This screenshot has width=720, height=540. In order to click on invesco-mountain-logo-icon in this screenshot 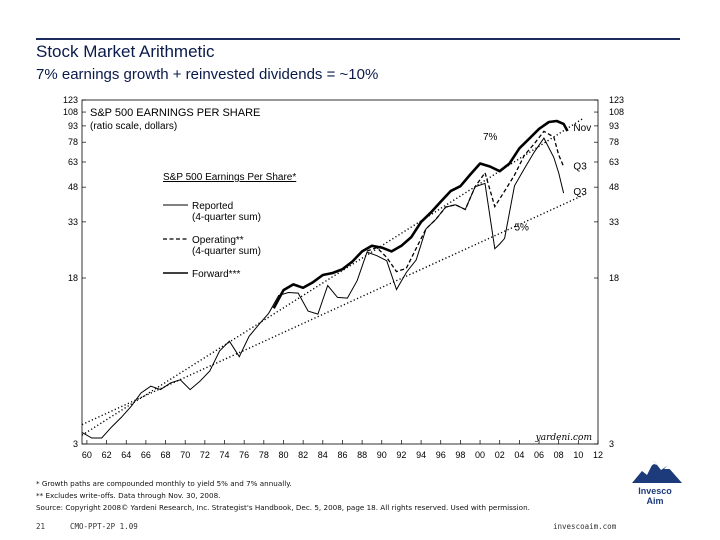, I will do `click(657, 472)`.